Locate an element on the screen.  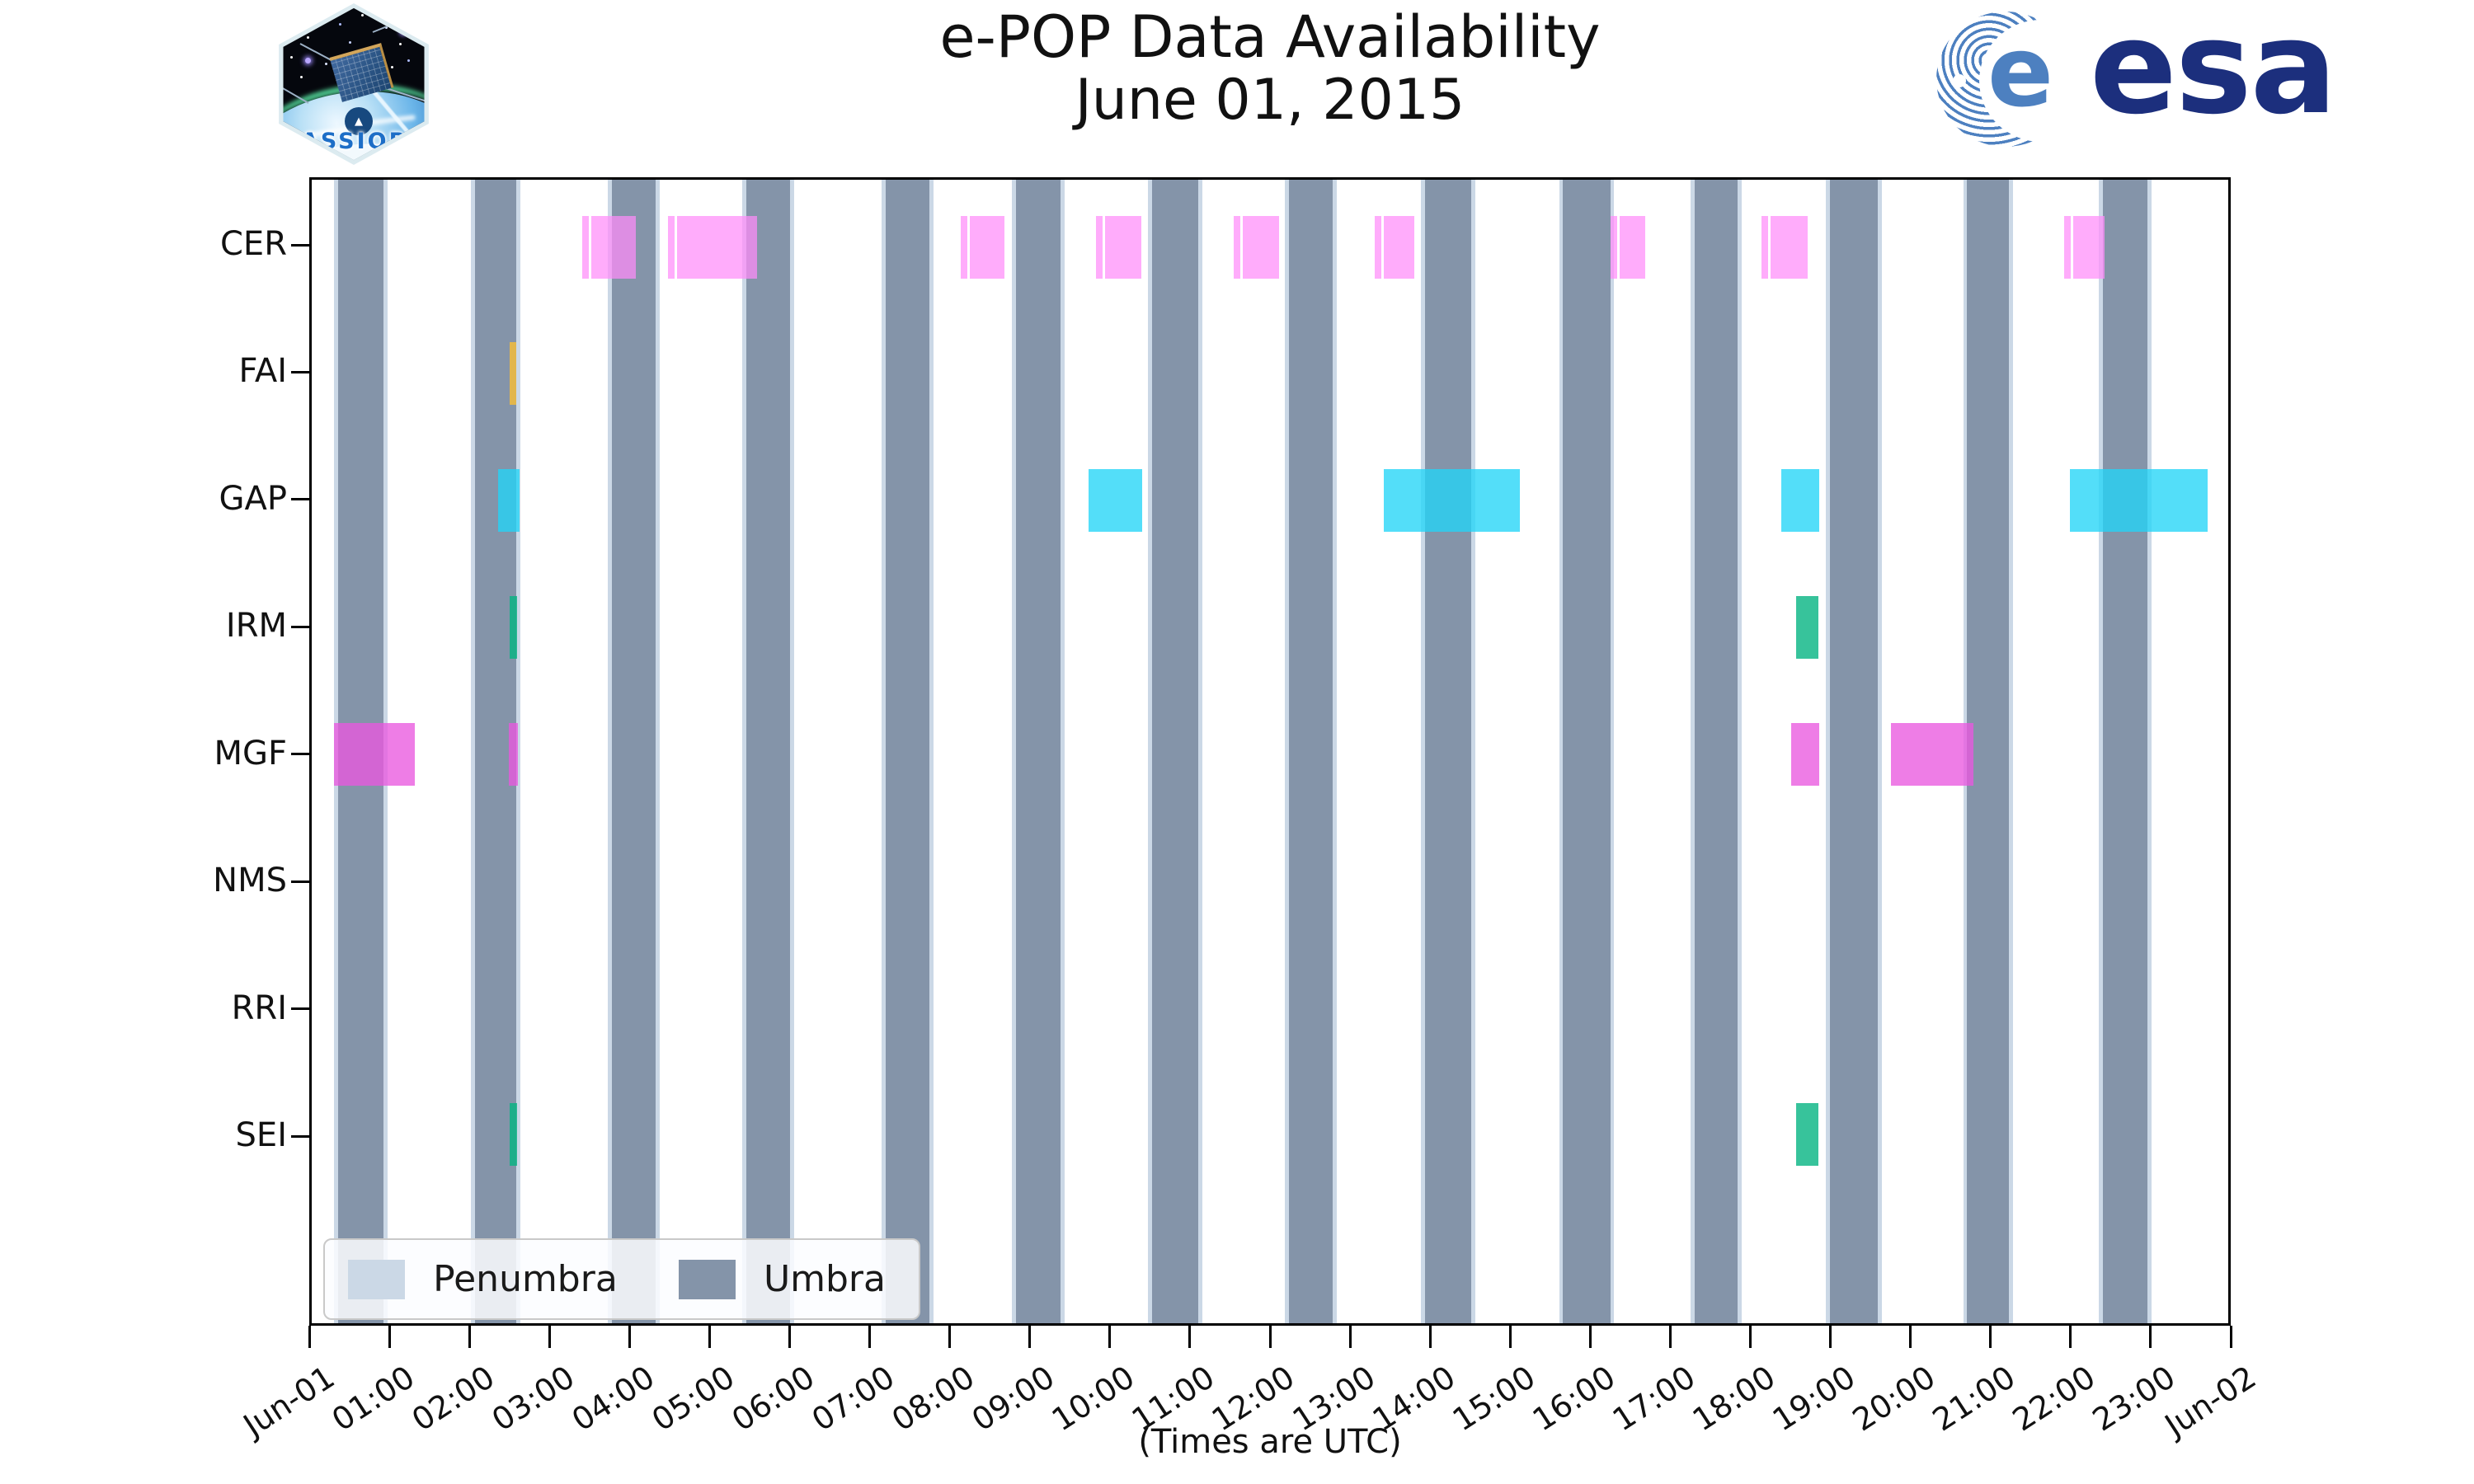
starfield is located at coordinates (276, 8).